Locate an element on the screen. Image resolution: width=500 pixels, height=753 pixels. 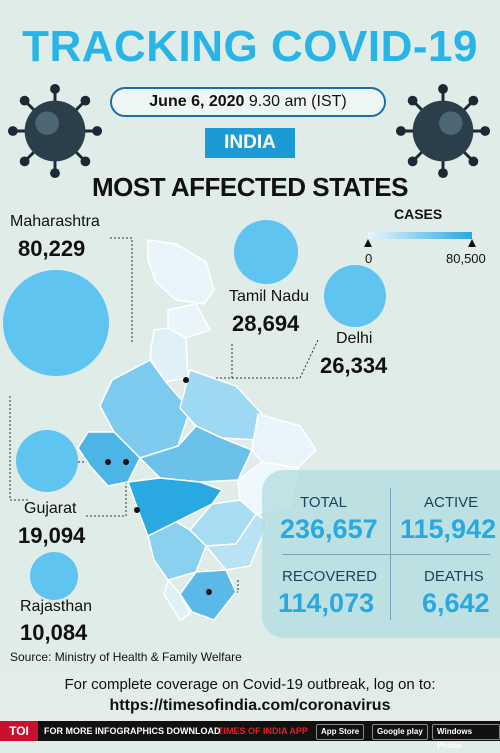
date-pill: June 6, 2020 9.30 am (IST) is located at coordinates (248, 102).